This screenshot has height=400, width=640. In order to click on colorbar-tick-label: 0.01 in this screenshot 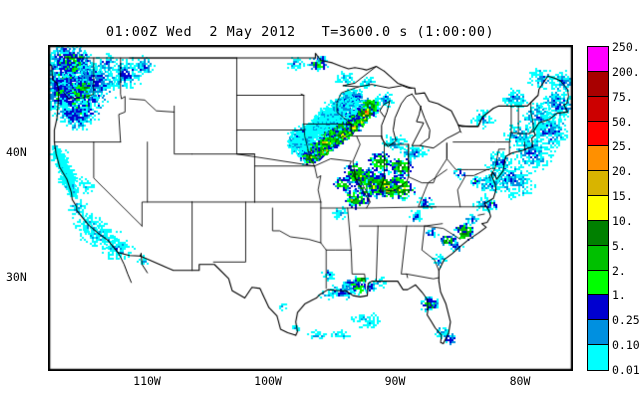, I will do `click(626, 370)`.